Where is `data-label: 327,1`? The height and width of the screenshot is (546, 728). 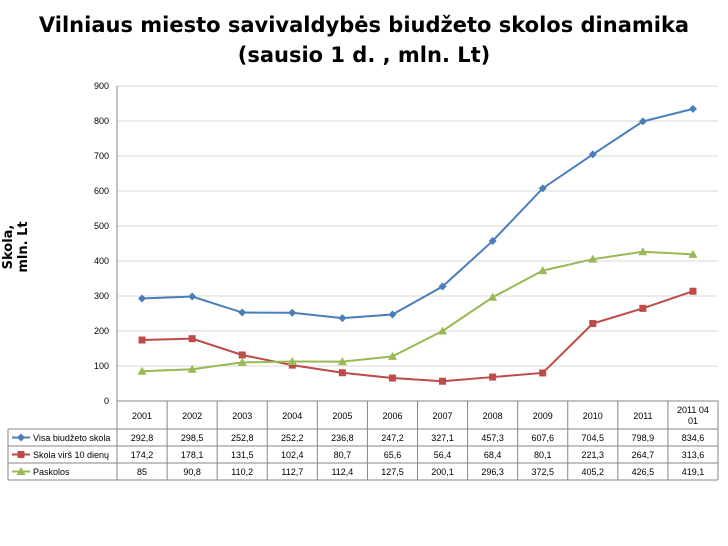 data-label: 327,1 is located at coordinates (442, 438).